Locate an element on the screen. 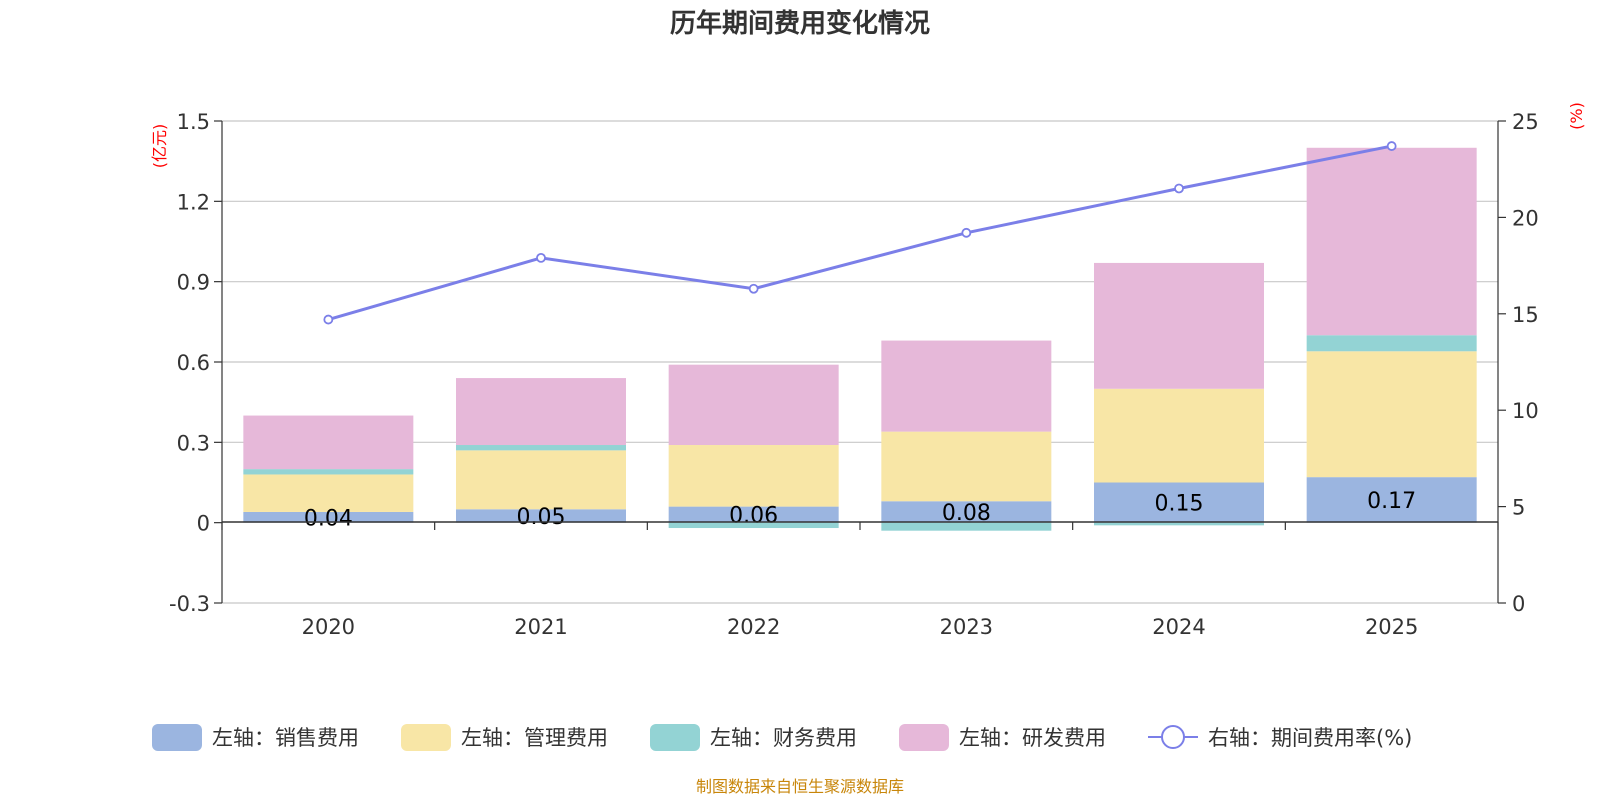 The height and width of the screenshot is (800, 1600). right-tick-label: 0 is located at coordinates (1518, 604).